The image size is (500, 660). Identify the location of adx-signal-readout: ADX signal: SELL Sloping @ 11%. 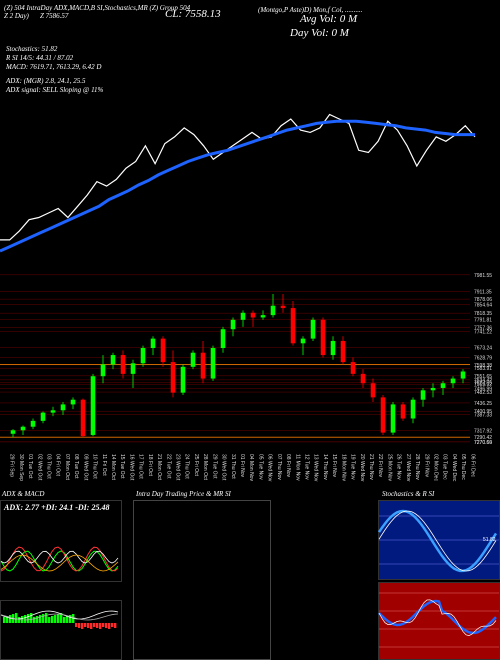
(55, 90).